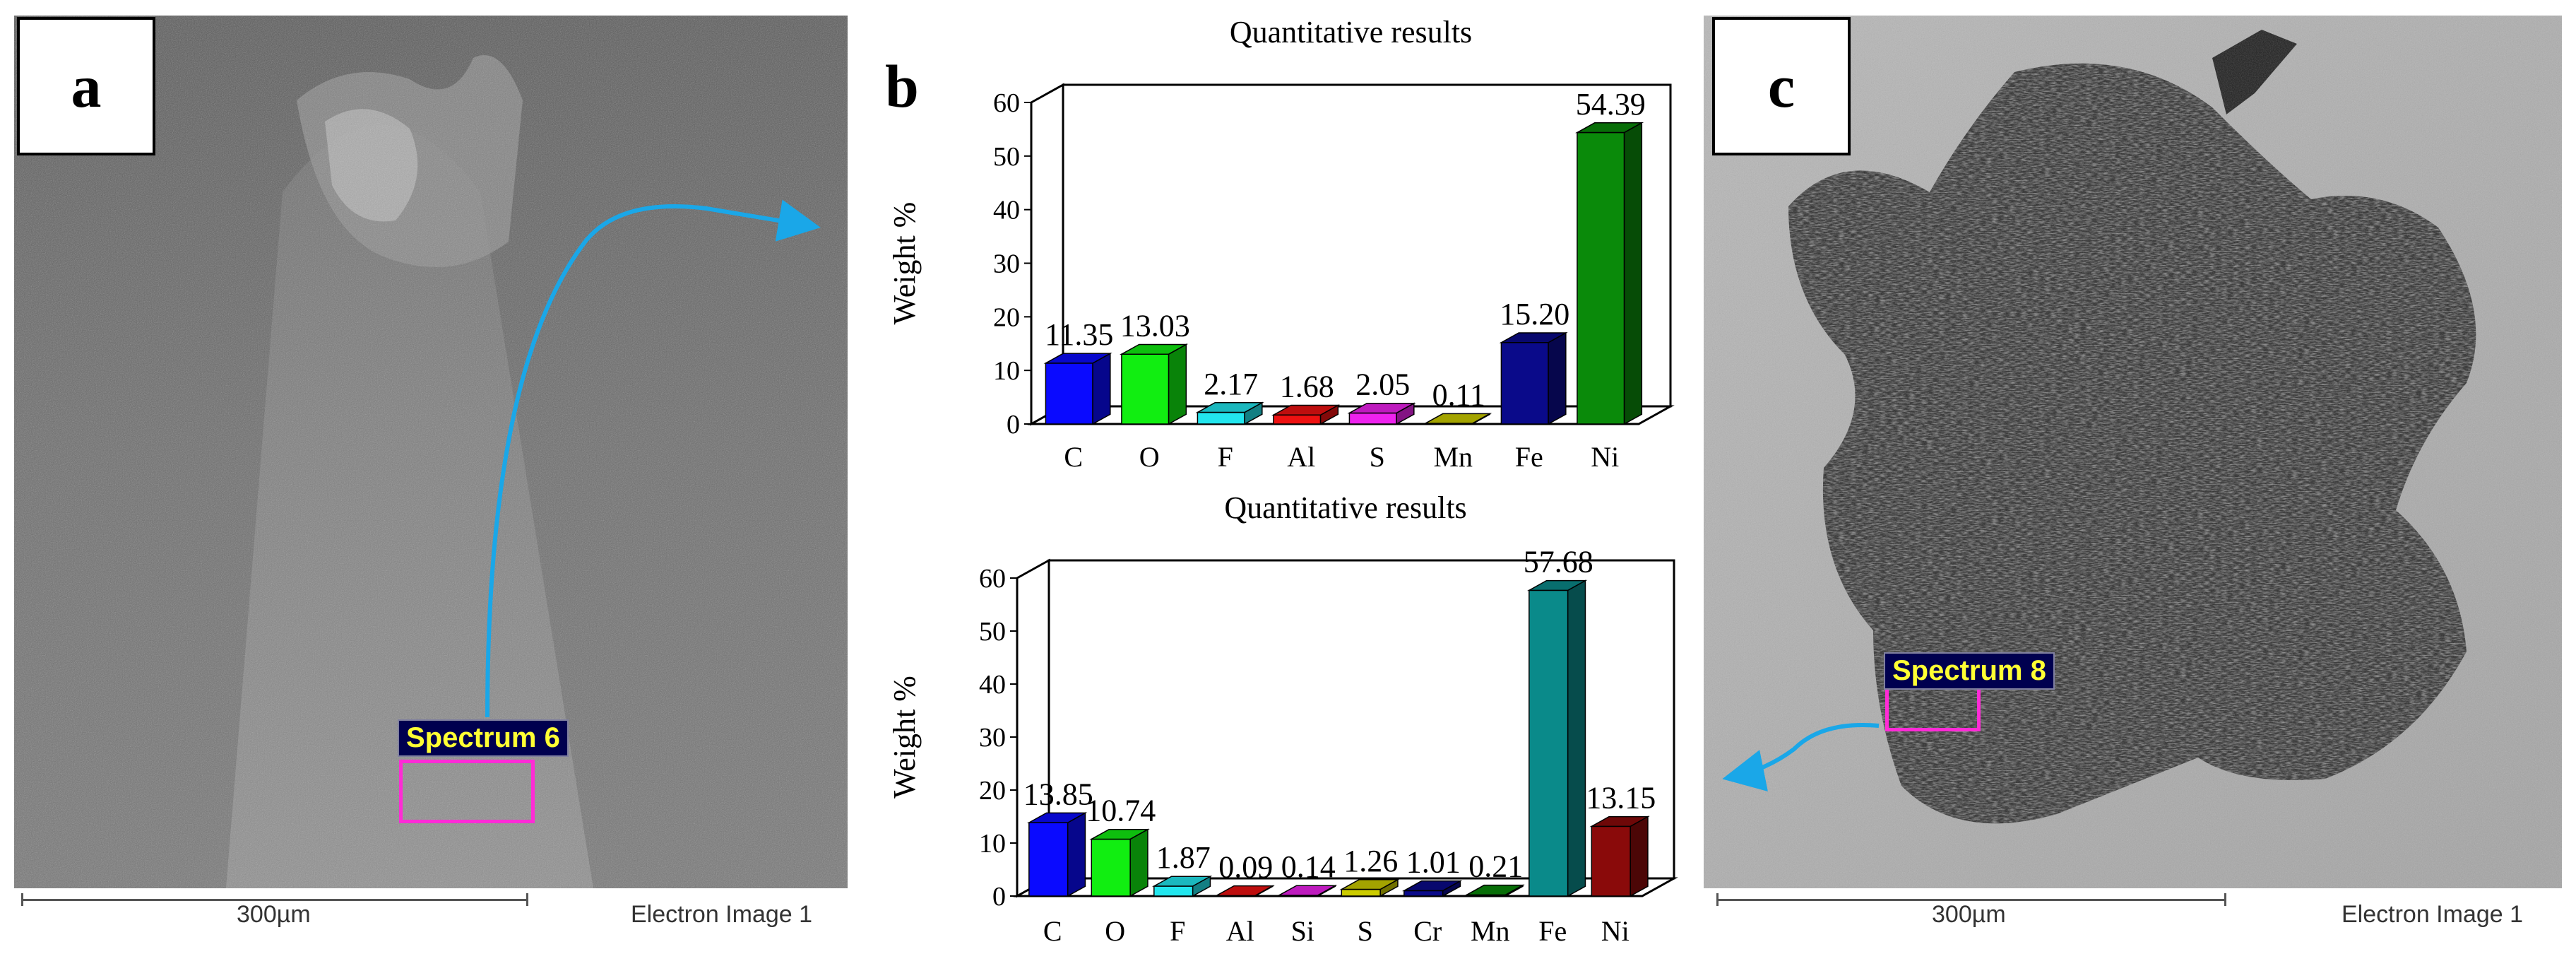  Describe the element at coordinates (2432, 914) in the screenshot. I see `image-caption-c: Electron Image 1` at that location.